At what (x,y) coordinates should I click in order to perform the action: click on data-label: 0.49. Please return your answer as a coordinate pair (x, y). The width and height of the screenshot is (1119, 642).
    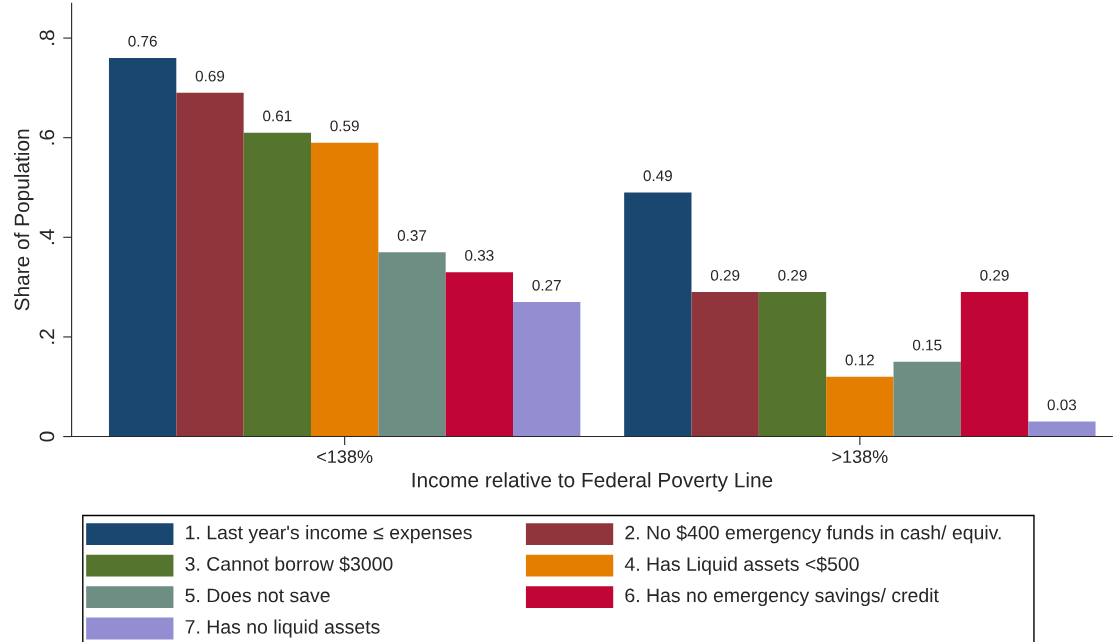
    Looking at the image, I should click on (657, 176).